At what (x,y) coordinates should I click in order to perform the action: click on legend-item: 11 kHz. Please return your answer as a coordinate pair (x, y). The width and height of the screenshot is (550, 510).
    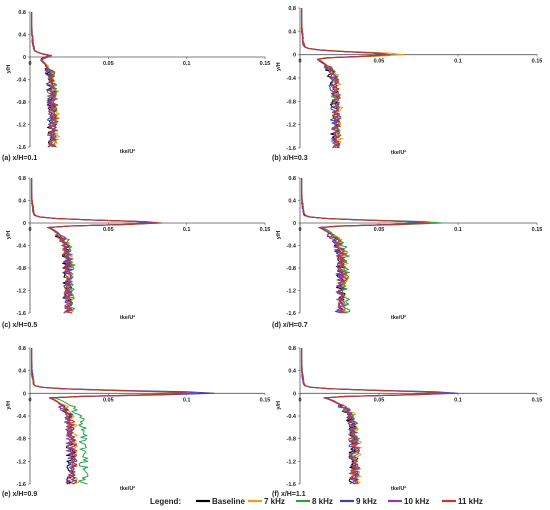
    Looking at the image, I should click on (462, 501).